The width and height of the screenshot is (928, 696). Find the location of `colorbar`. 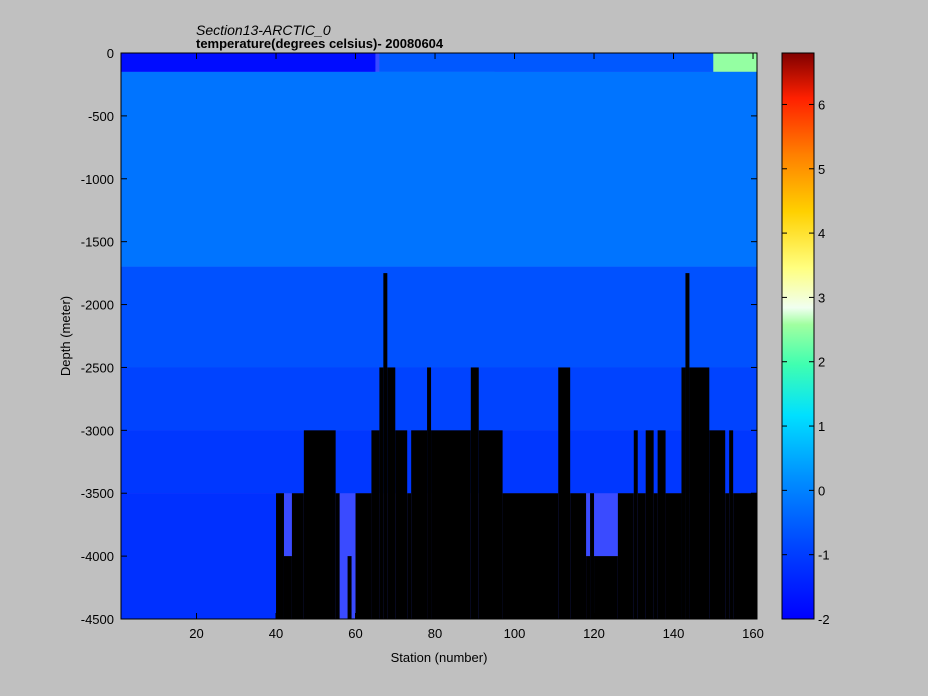

colorbar is located at coordinates (798, 336).